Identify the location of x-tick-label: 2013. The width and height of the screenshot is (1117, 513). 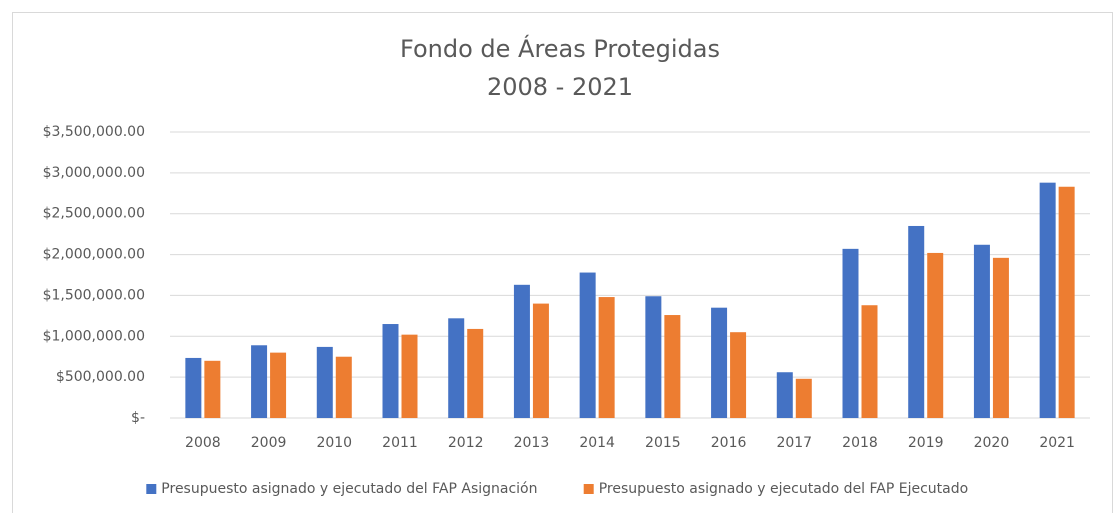
(532, 443).